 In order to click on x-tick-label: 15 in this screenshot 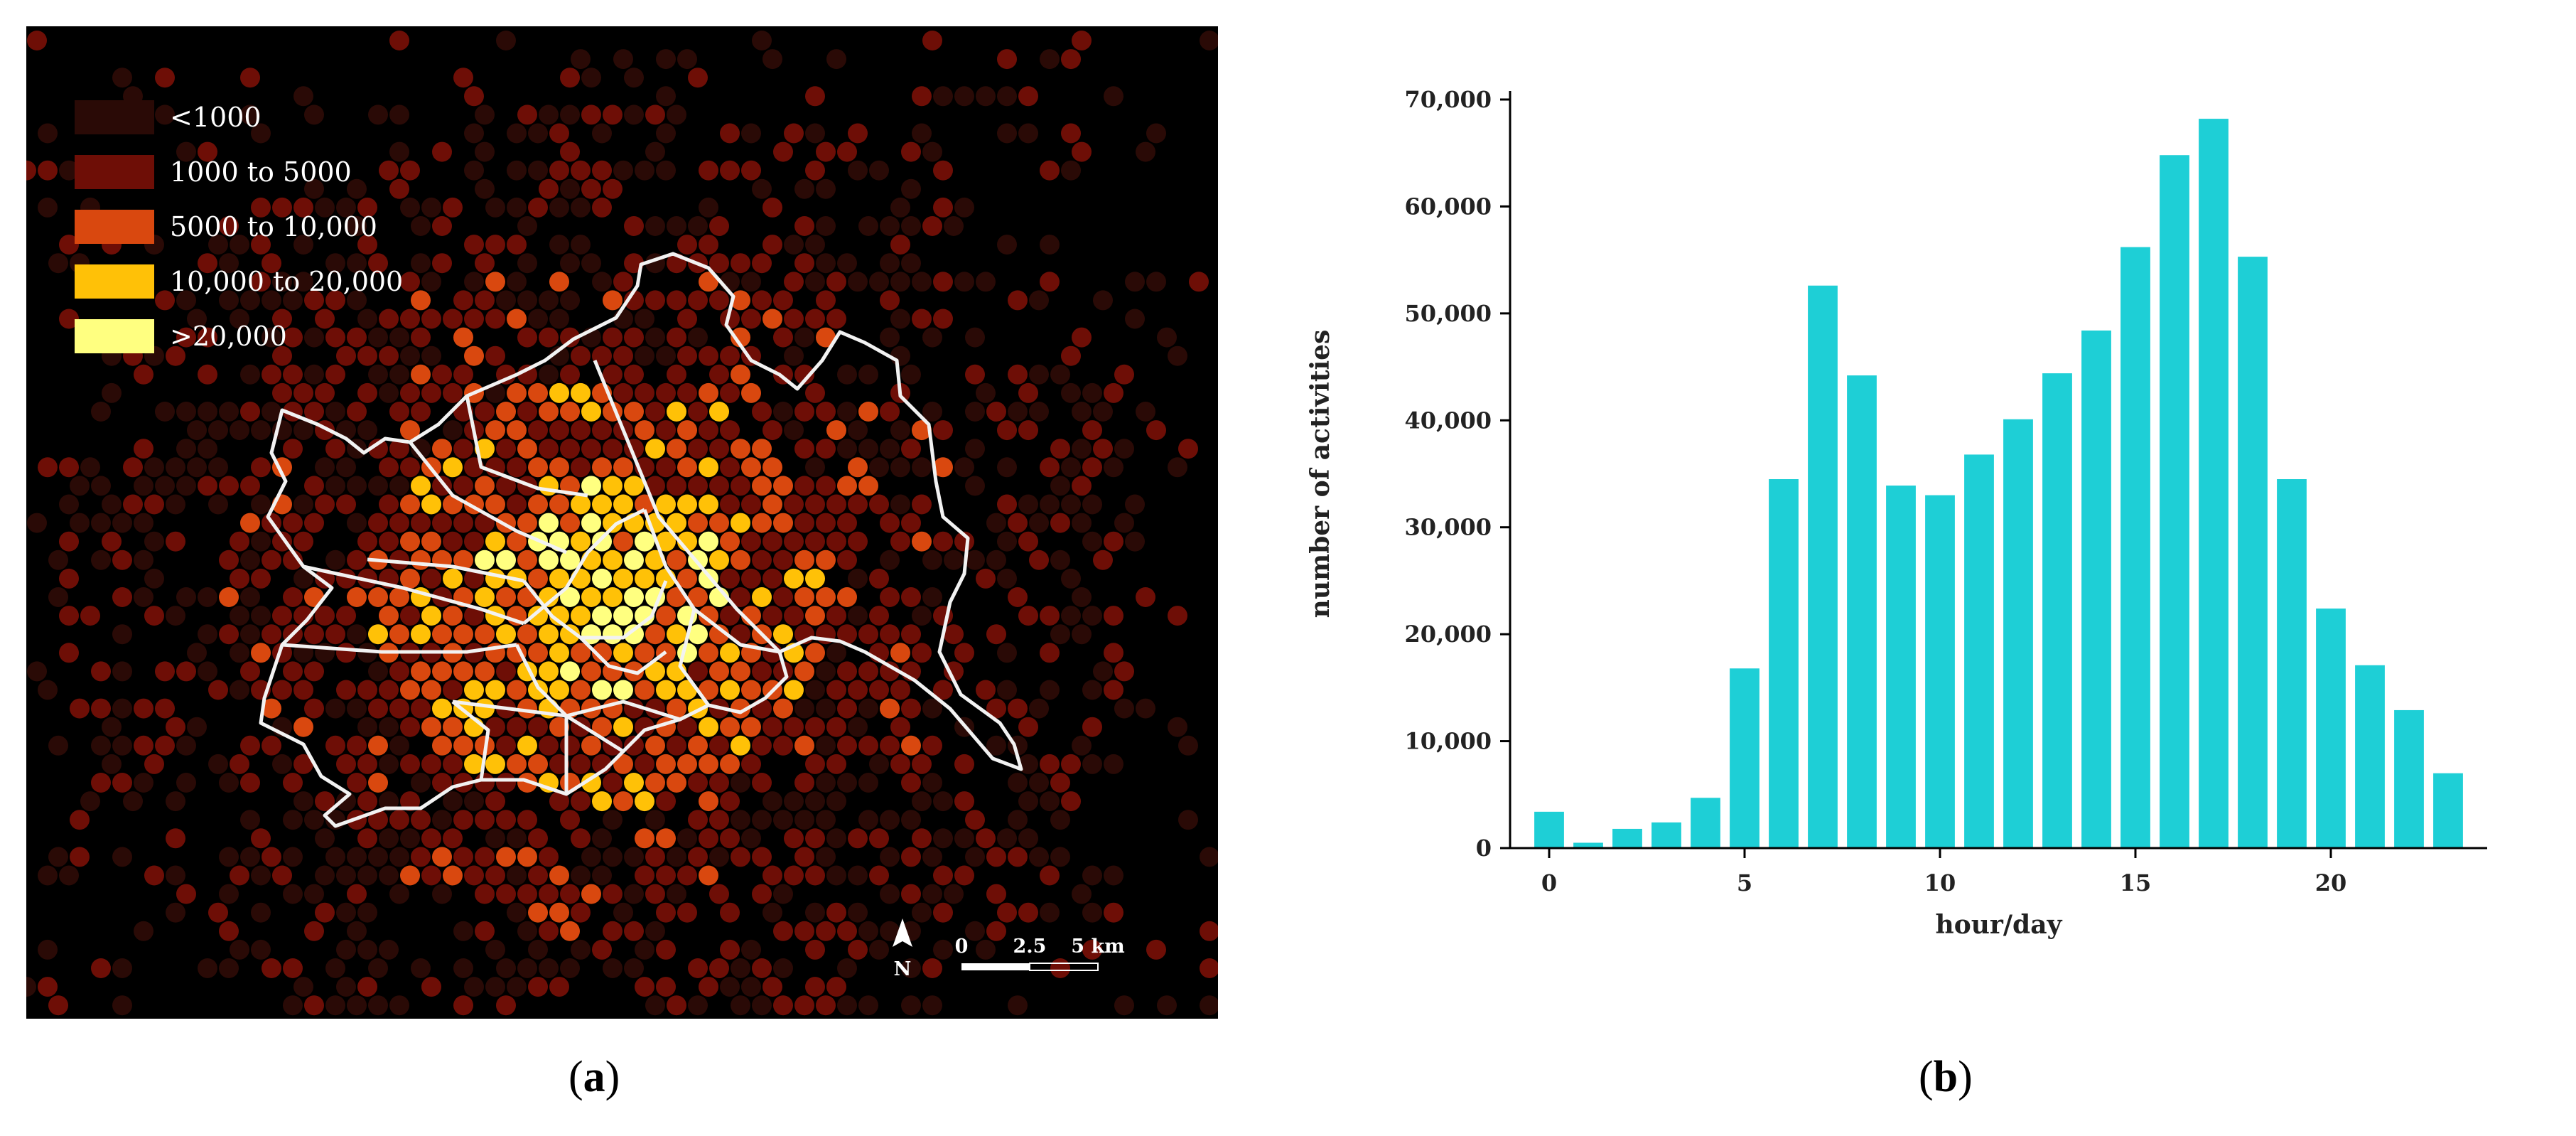, I will do `click(2136, 883)`.